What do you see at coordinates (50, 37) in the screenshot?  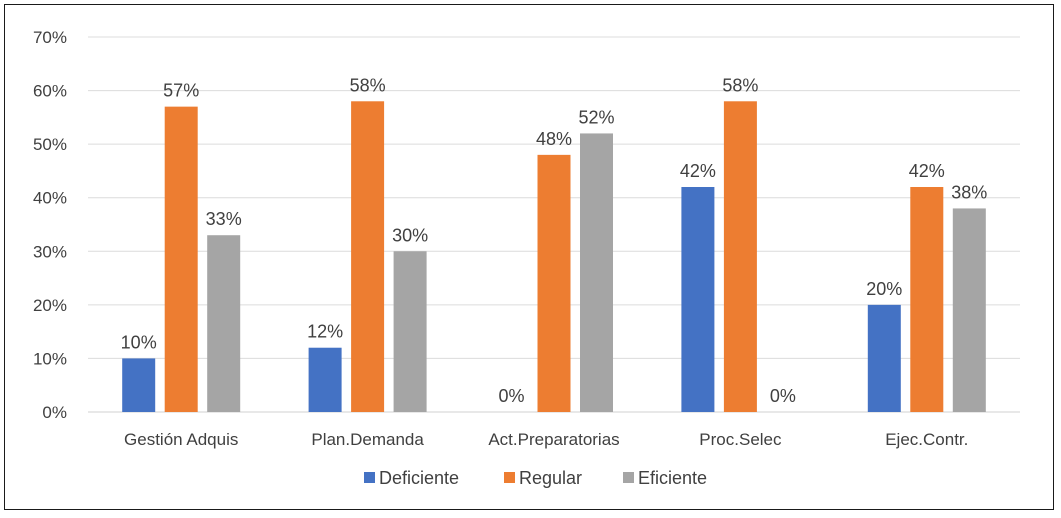 I see `y-tick-label: 70%` at bounding box center [50, 37].